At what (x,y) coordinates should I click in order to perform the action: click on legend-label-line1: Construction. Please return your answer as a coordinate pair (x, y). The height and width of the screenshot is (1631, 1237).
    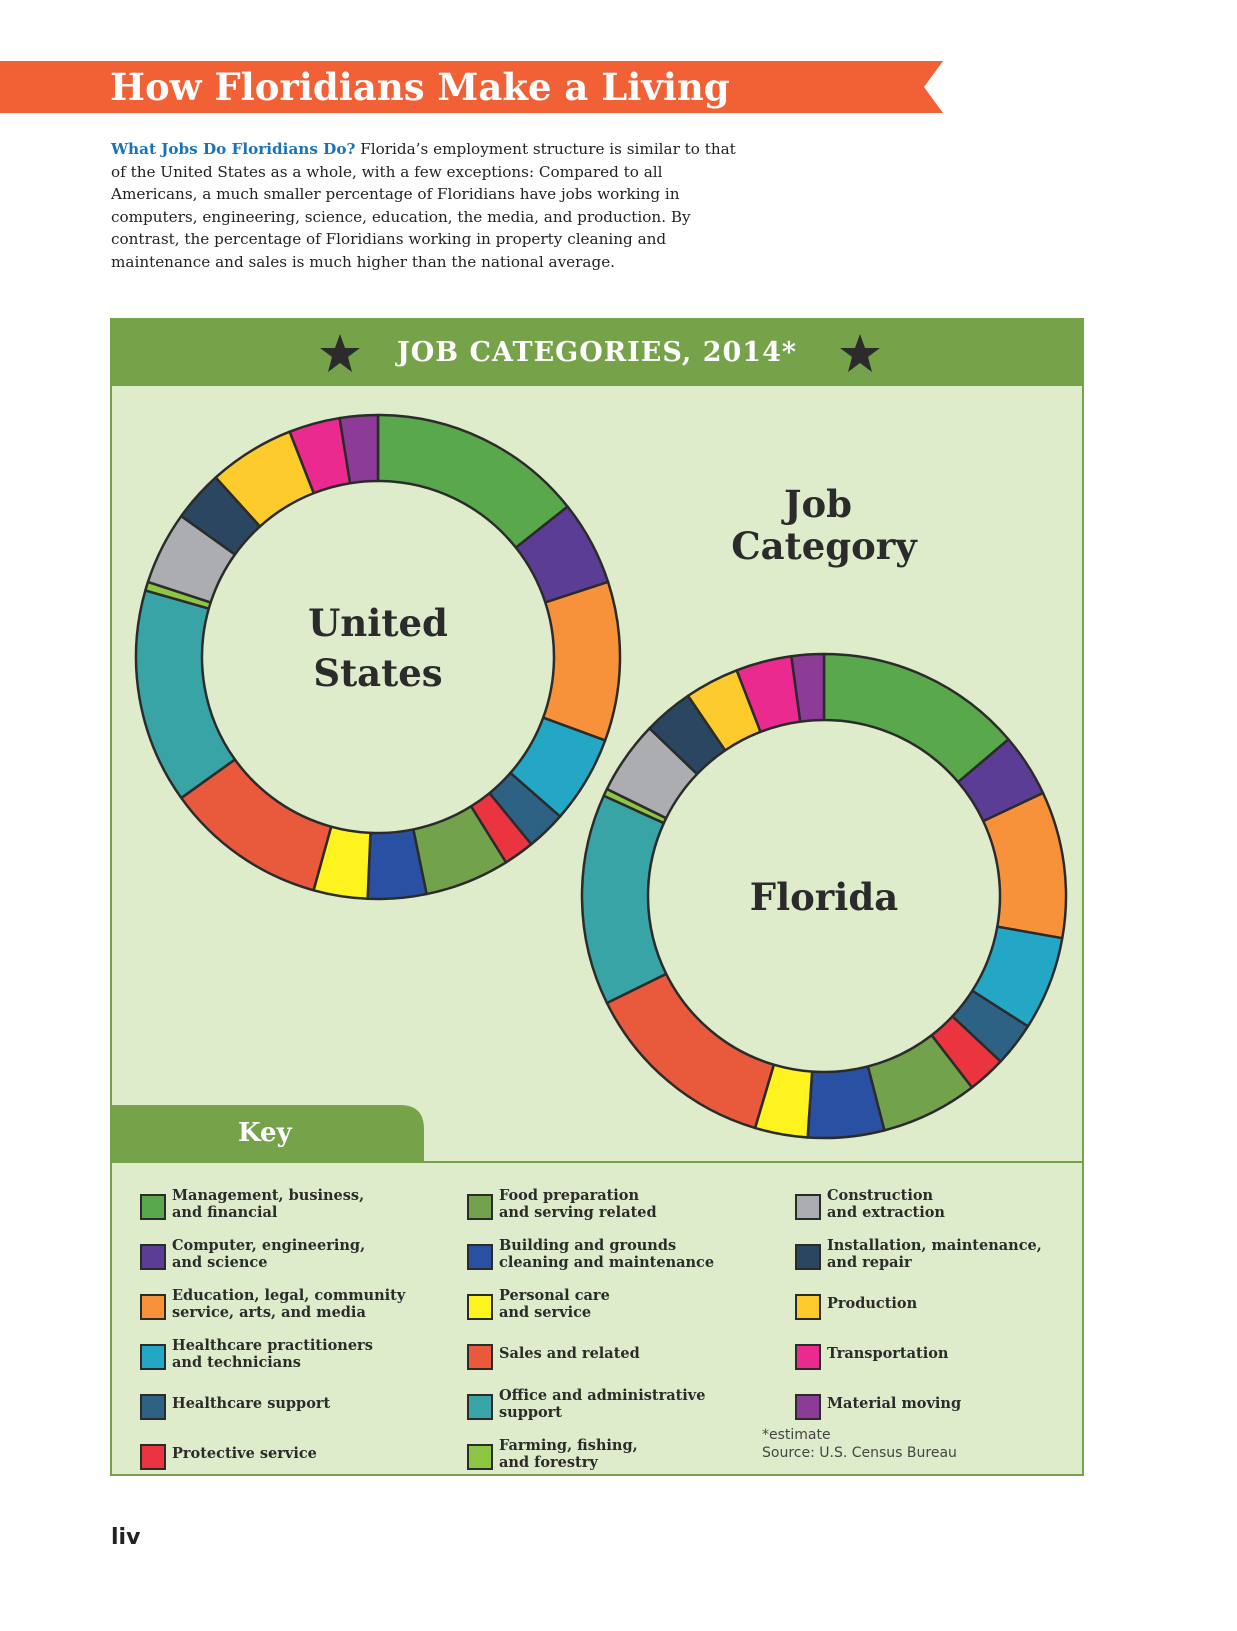
    Looking at the image, I should click on (880, 1195).